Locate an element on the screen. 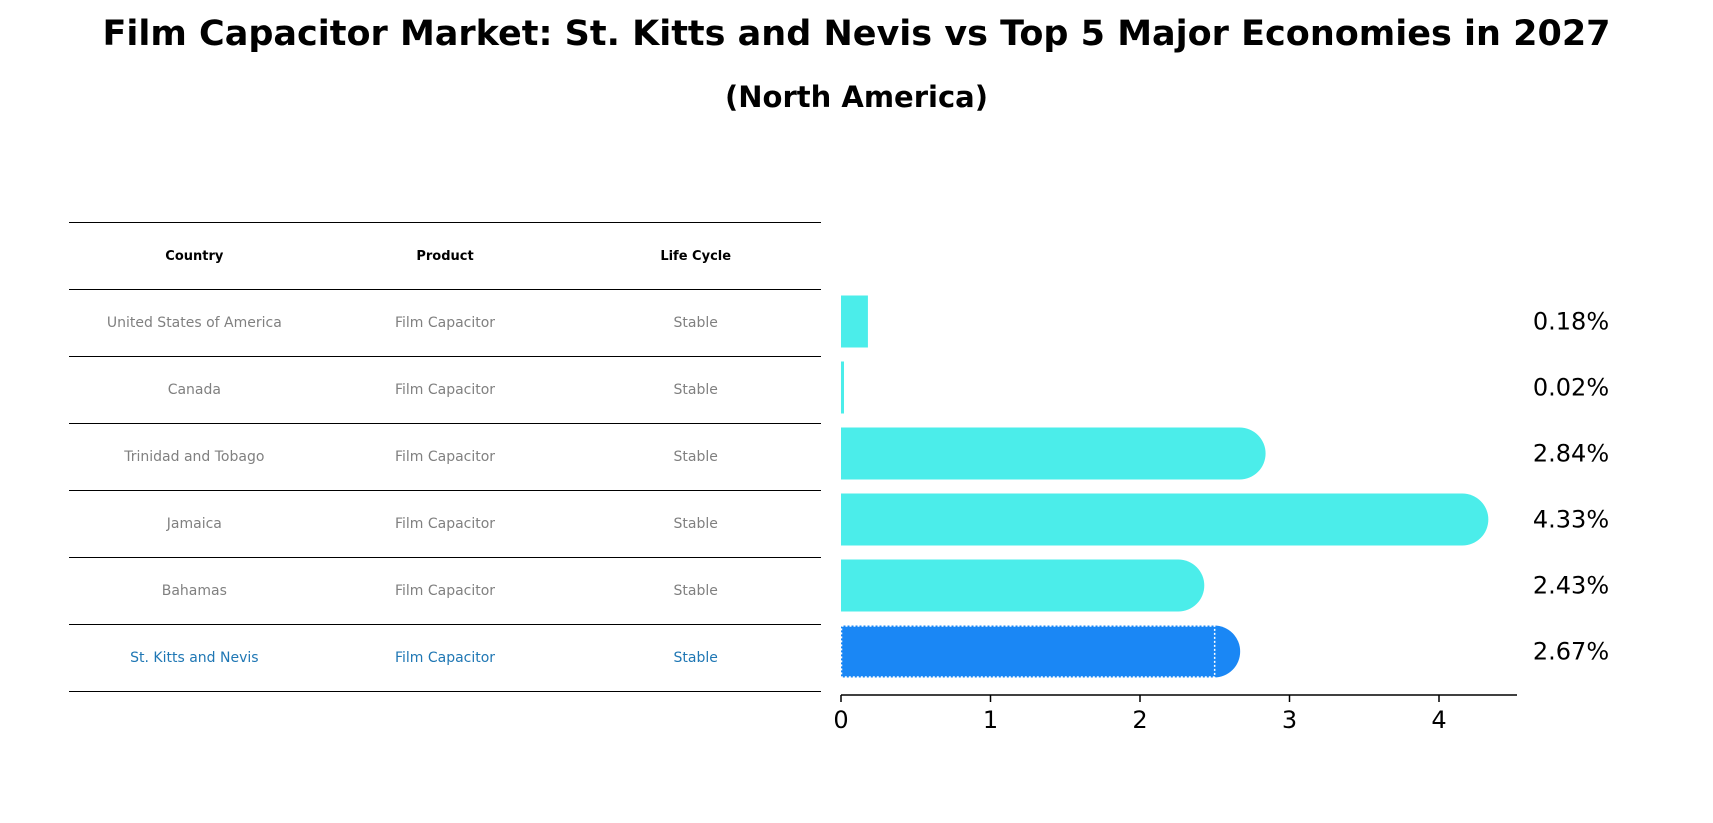 This screenshot has width=1713, height=823. chart-subtitle: (North America) is located at coordinates (856, 97).